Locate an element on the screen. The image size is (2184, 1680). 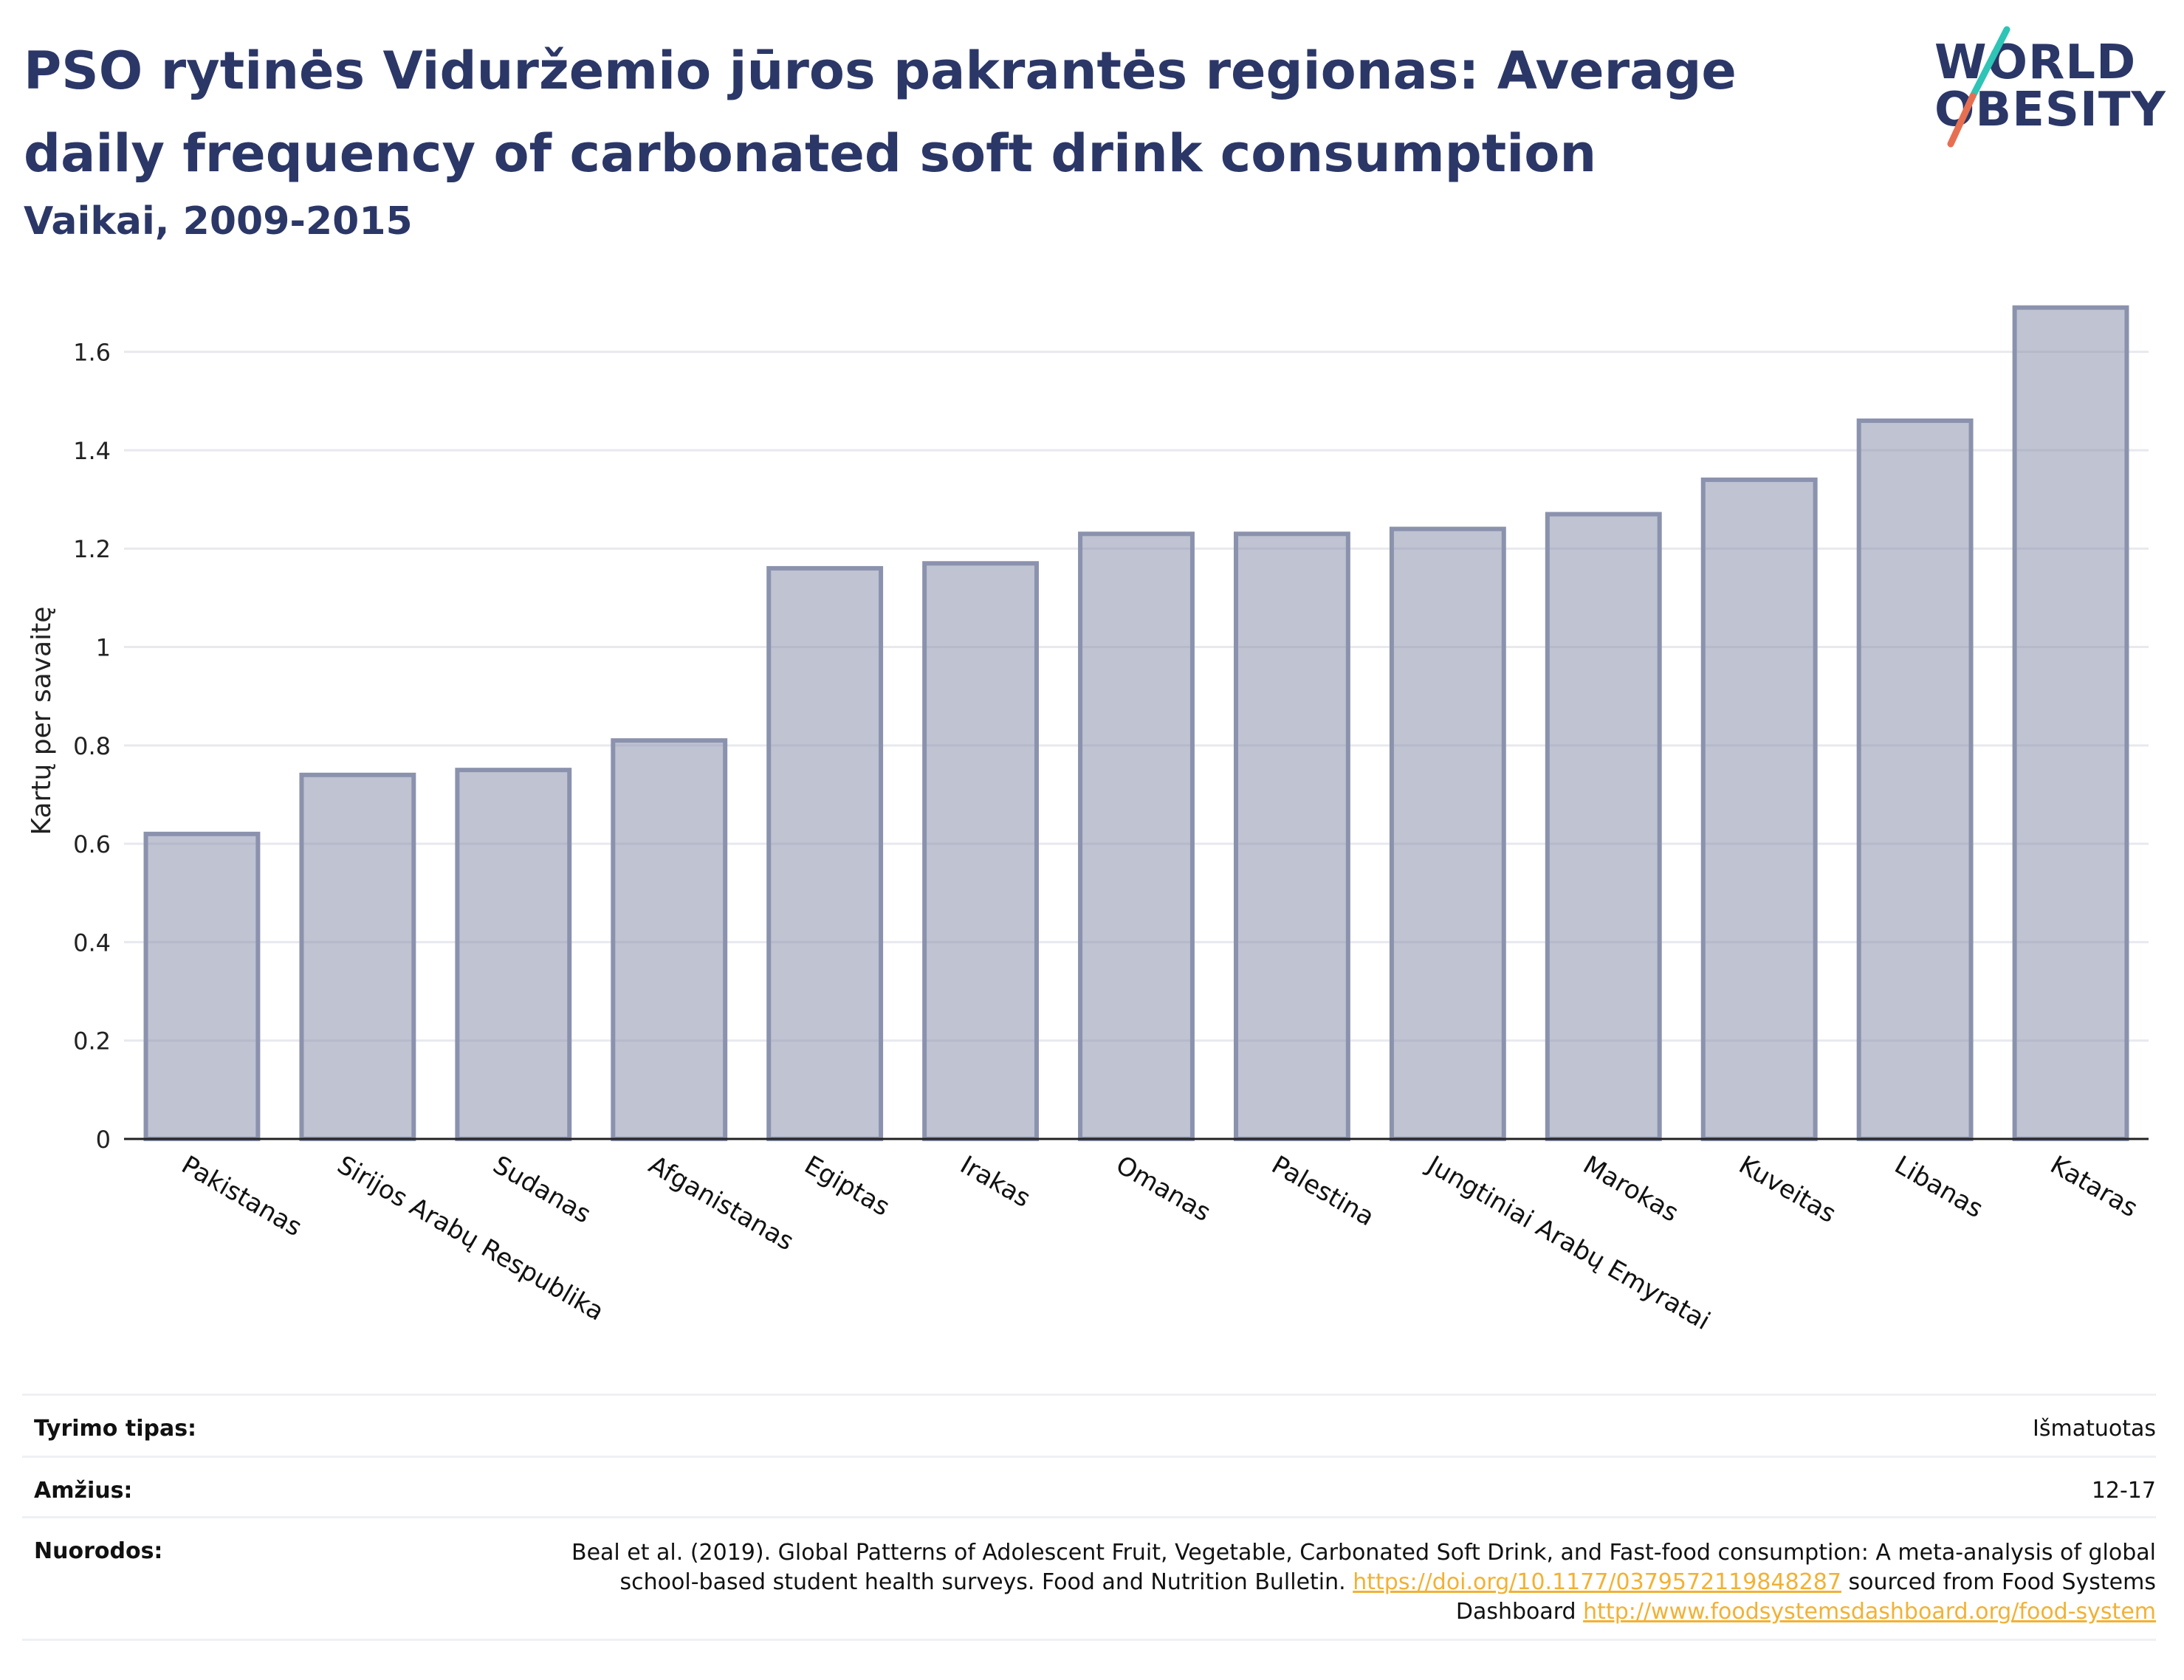
x-tick-label: Egiptas is located at coordinates (848, 1186).